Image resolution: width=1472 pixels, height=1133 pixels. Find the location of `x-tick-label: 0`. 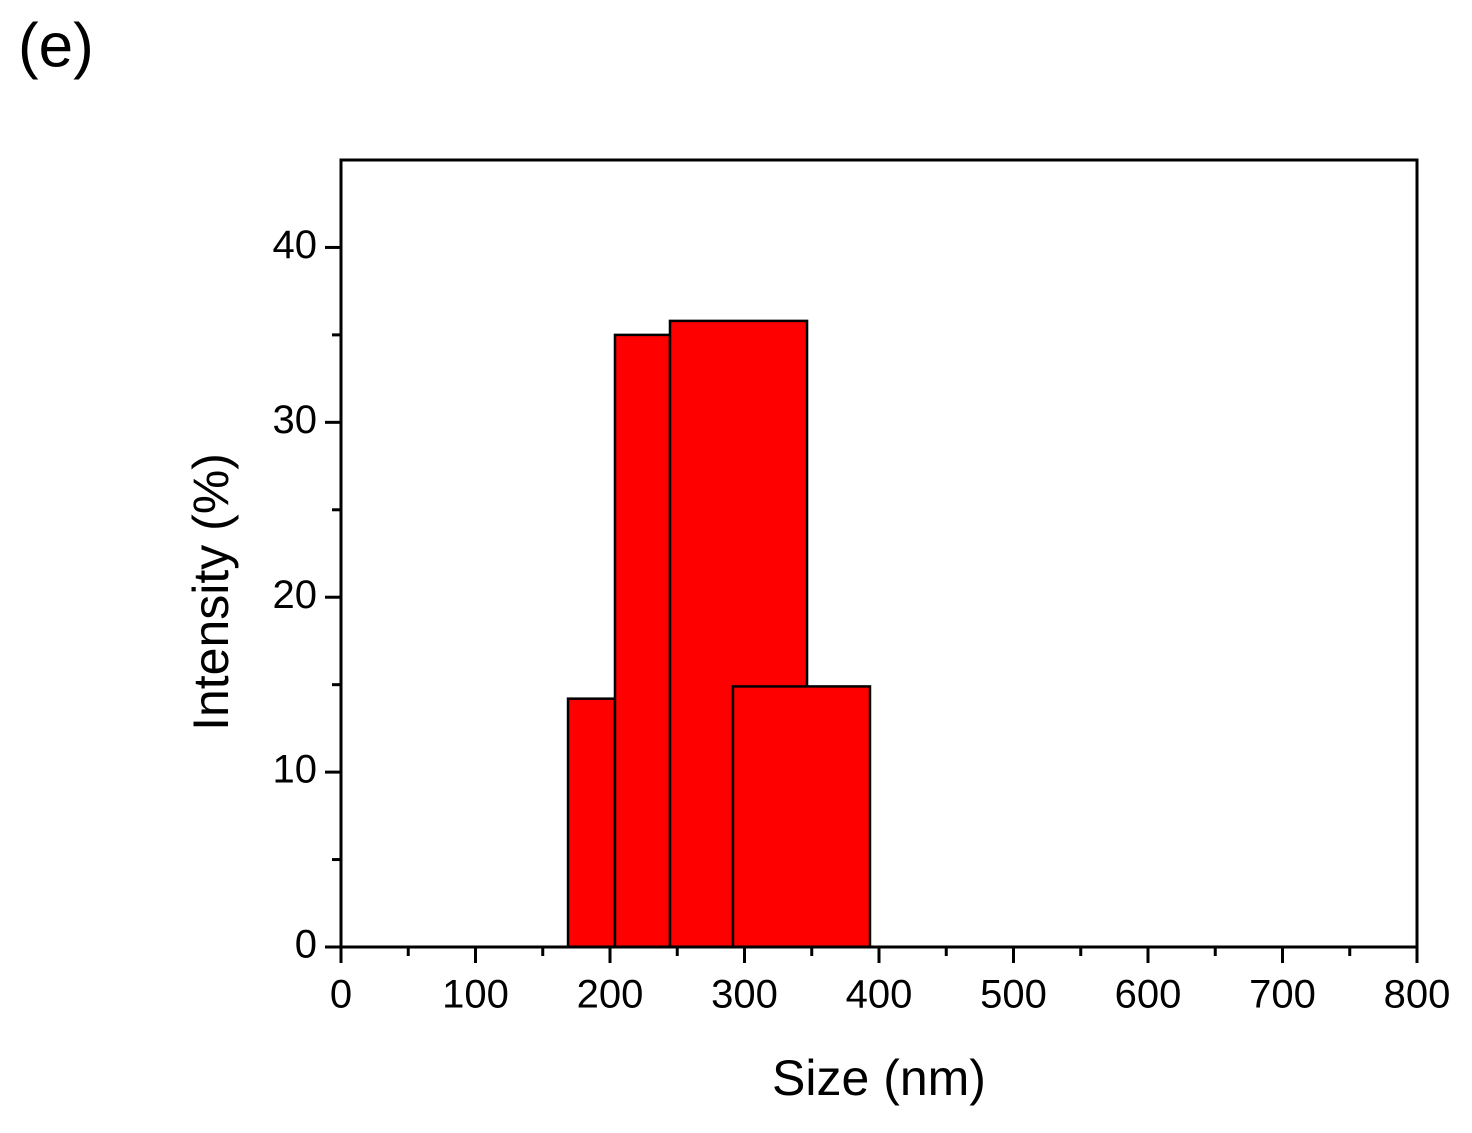

x-tick-label: 0 is located at coordinates (341, 995).